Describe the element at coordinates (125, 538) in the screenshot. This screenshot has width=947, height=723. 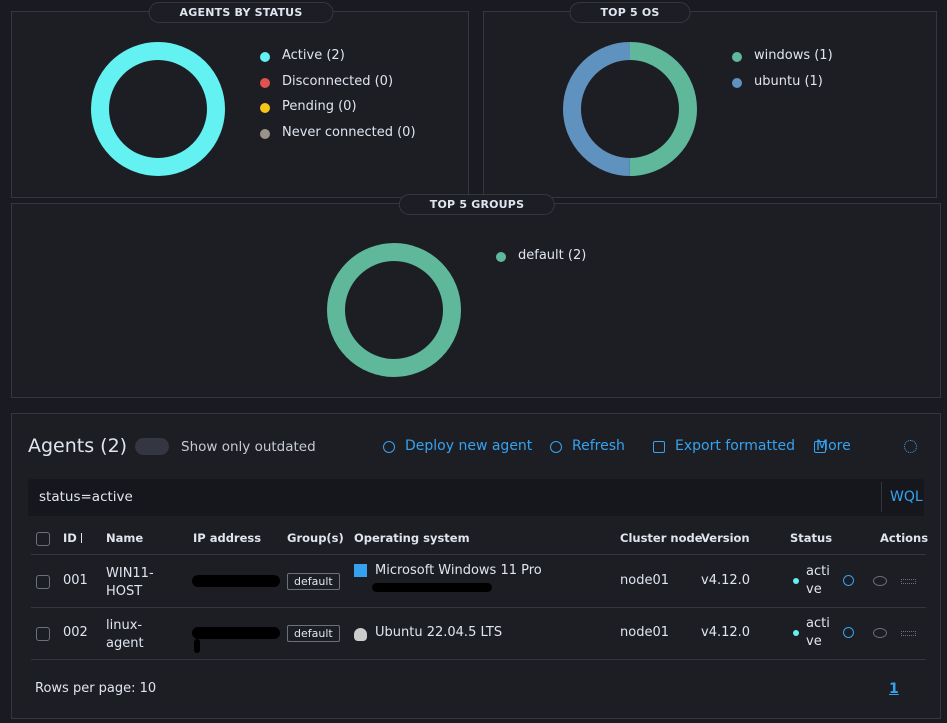
I see `column-header: Name` at that location.